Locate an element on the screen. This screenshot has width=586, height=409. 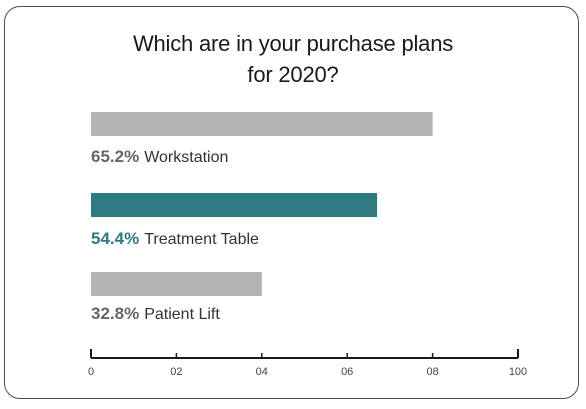
x-tick-label-0: 0 is located at coordinates (91, 372).